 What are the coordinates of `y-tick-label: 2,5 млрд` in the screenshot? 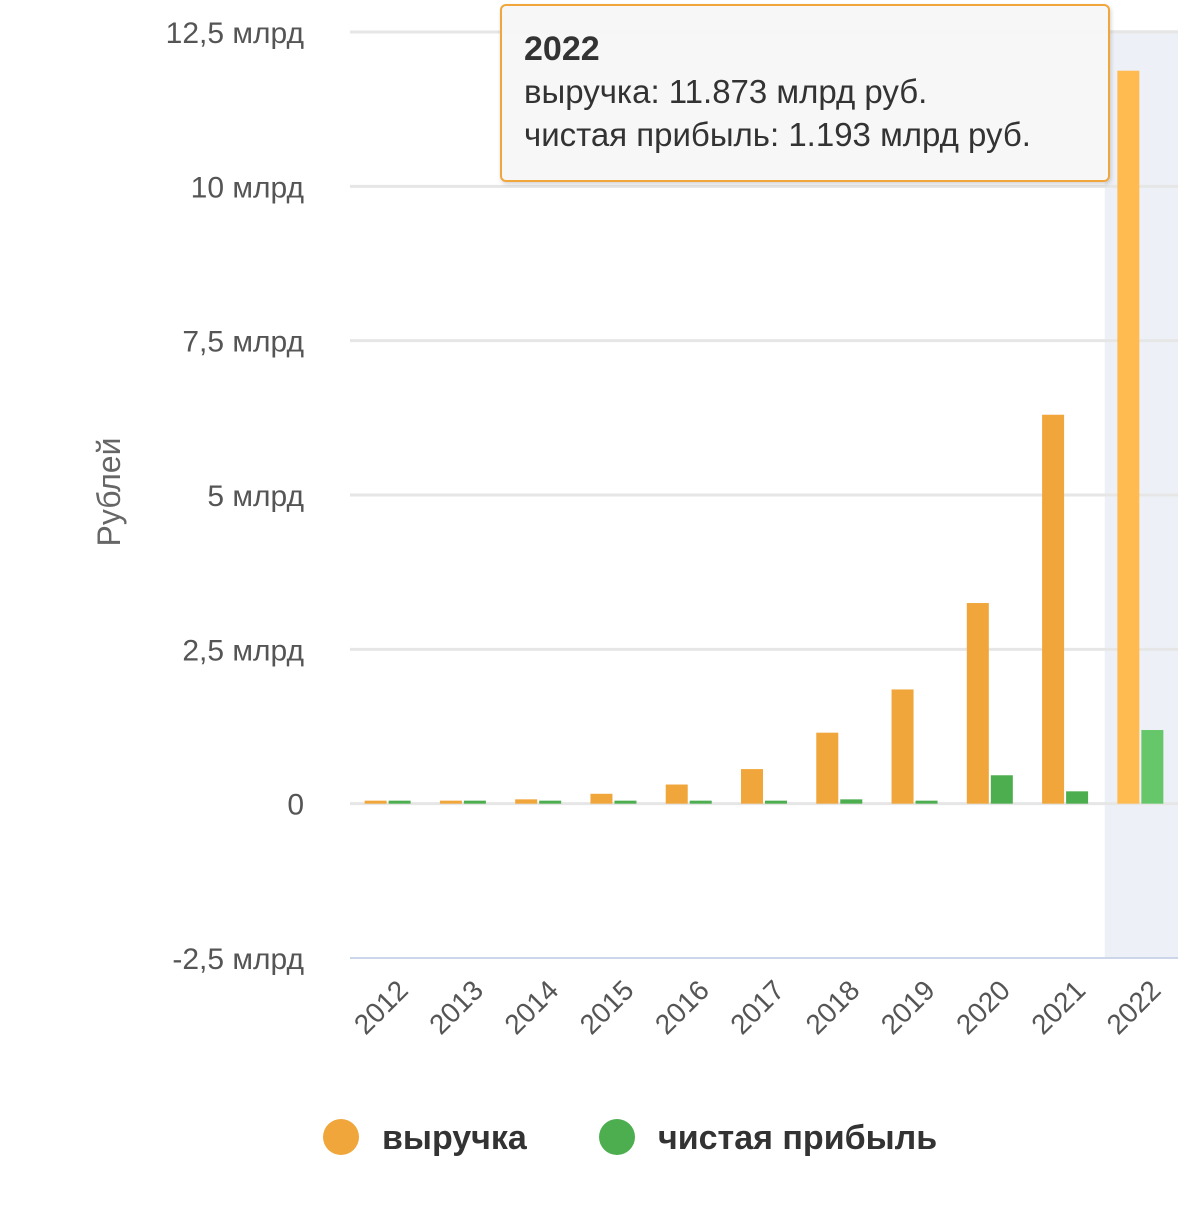 It's located at (243, 650).